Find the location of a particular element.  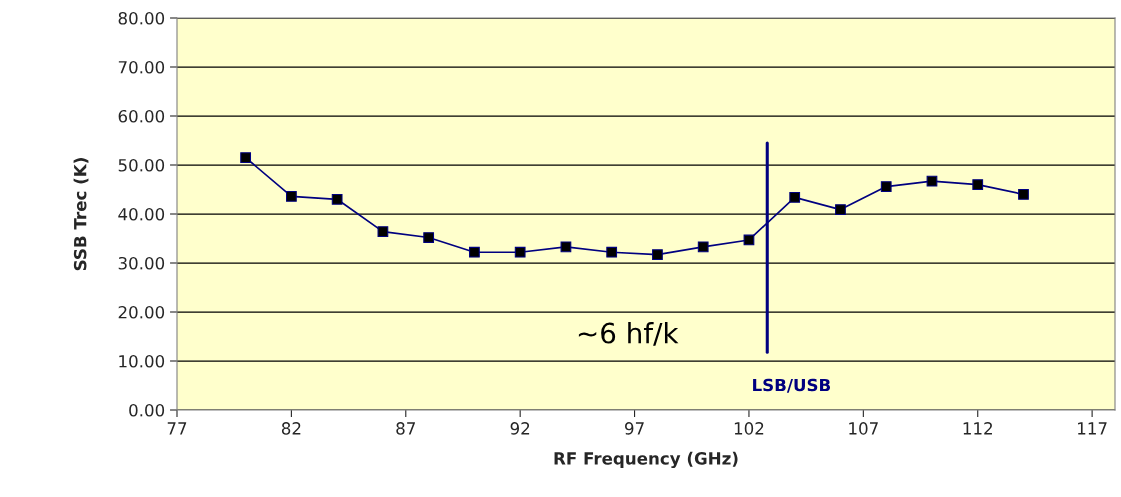

y-axis-title: SSB Trec (K) is located at coordinates (81, 214).